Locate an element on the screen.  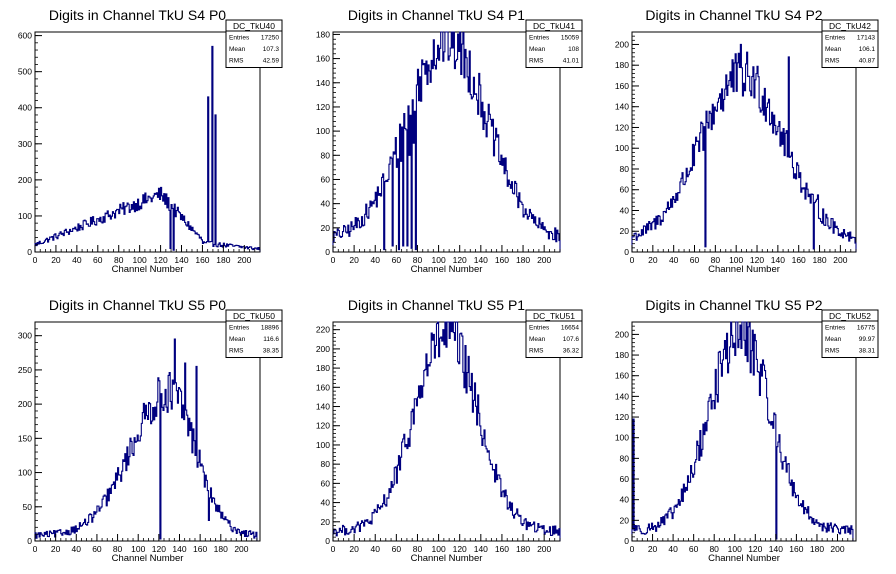
y-tick-label: 400 is located at coordinates (25, 108).